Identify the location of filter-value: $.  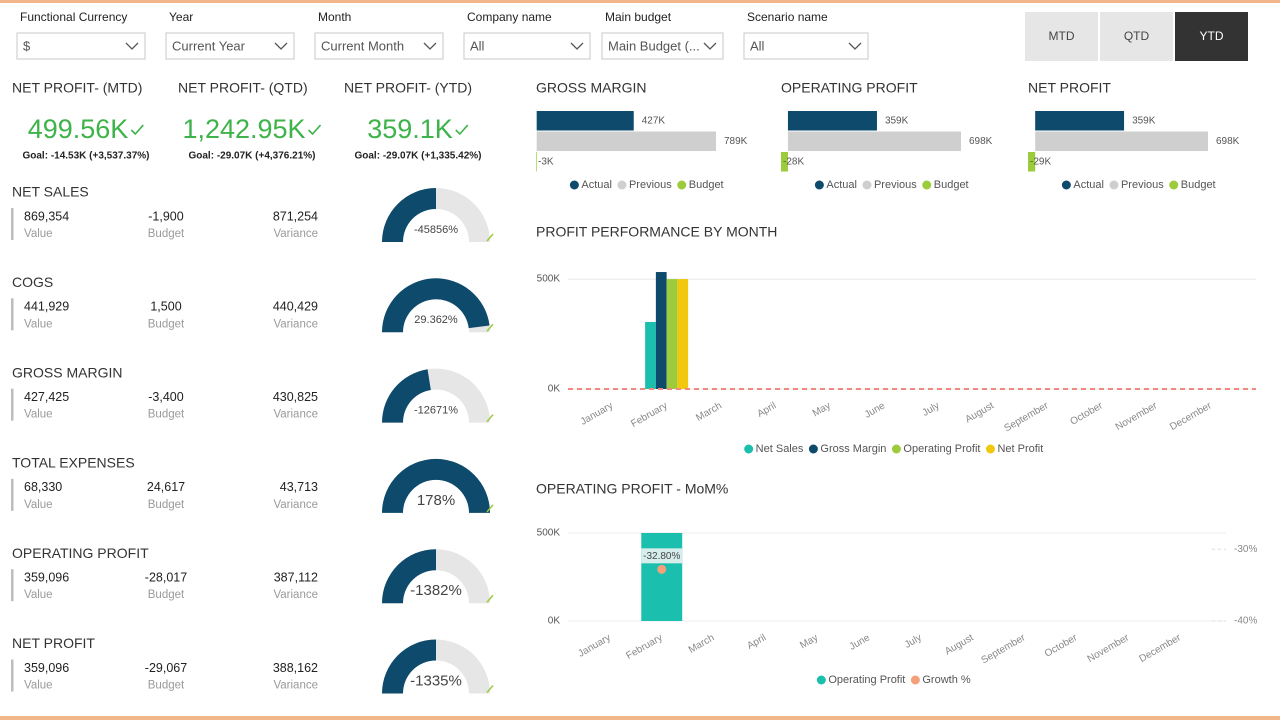
(27, 45).